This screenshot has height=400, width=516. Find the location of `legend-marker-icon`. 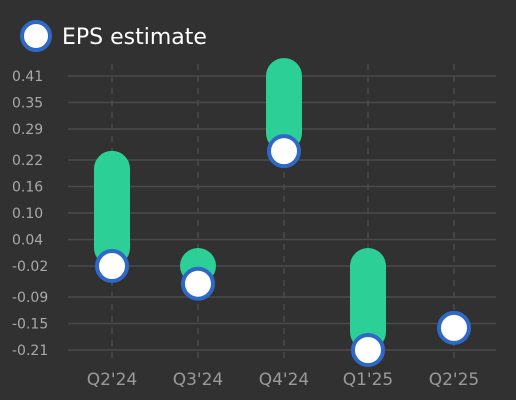

legend-marker-icon is located at coordinates (36, 36).